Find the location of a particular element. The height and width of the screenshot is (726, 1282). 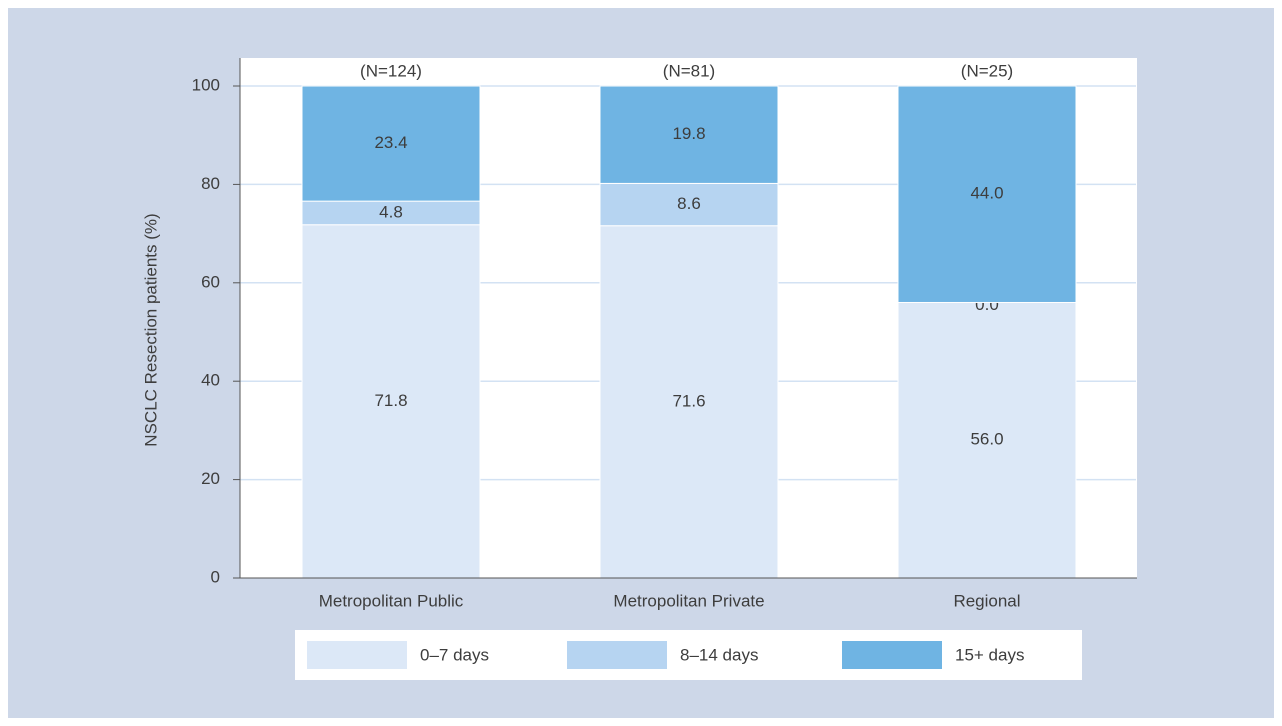

y-tick-label: 20 is located at coordinates (210, 478).